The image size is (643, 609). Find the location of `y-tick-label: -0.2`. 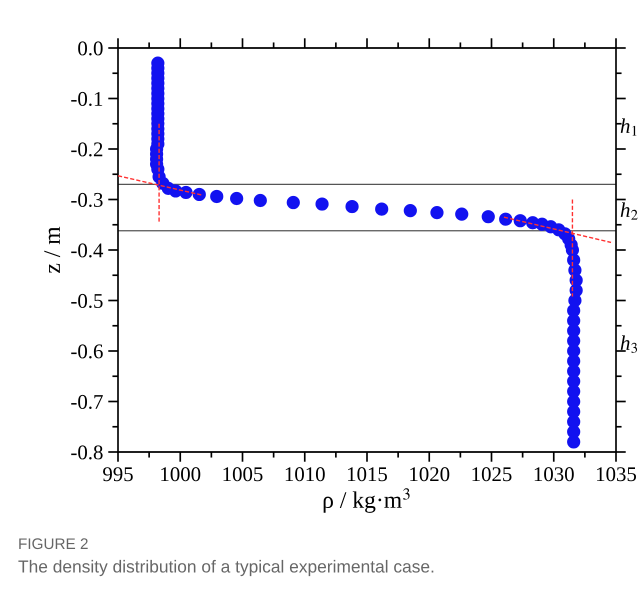

y-tick-label: -0.2 is located at coordinates (86, 149).